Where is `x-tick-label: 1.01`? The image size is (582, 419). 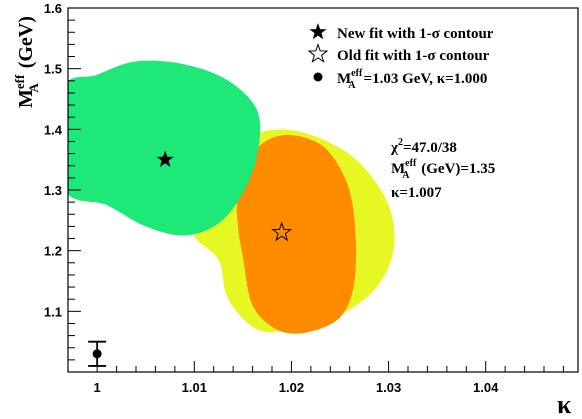 x-tick-label: 1.01 is located at coordinates (194, 387).